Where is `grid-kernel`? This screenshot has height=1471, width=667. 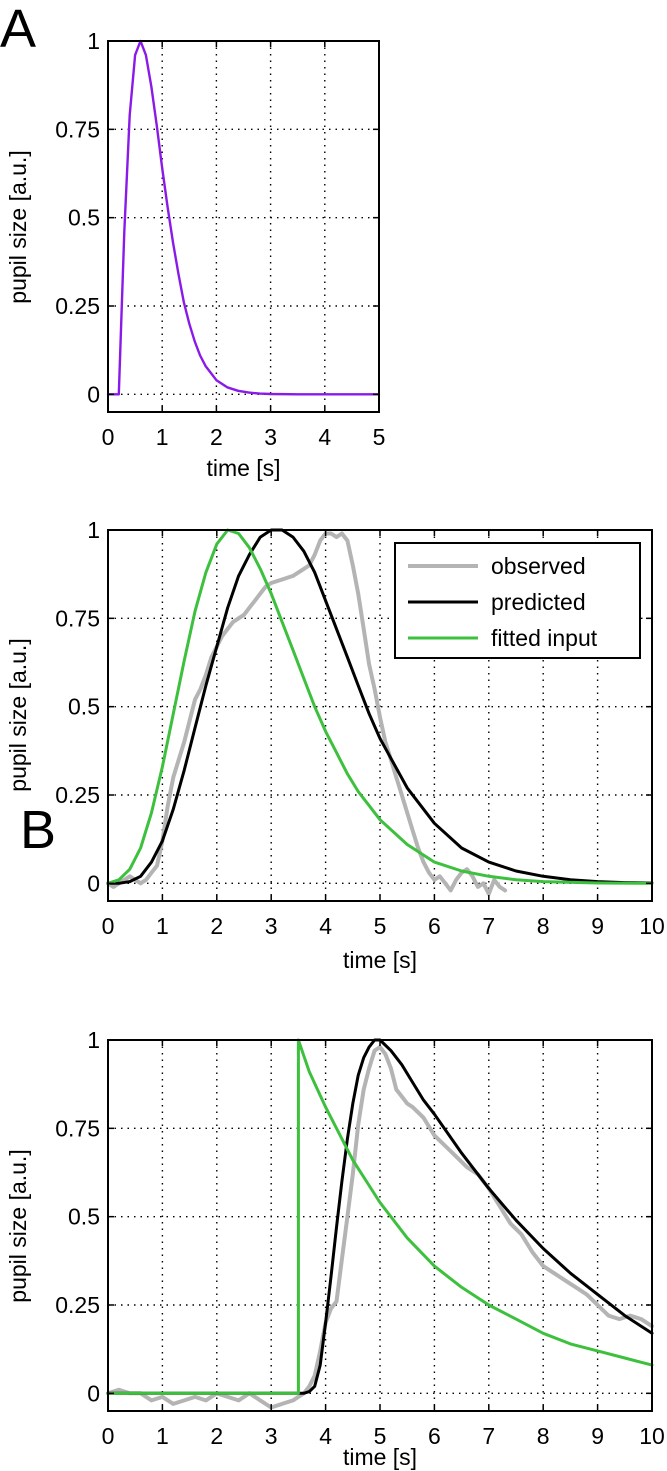
grid-kernel is located at coordinates (243, 226).